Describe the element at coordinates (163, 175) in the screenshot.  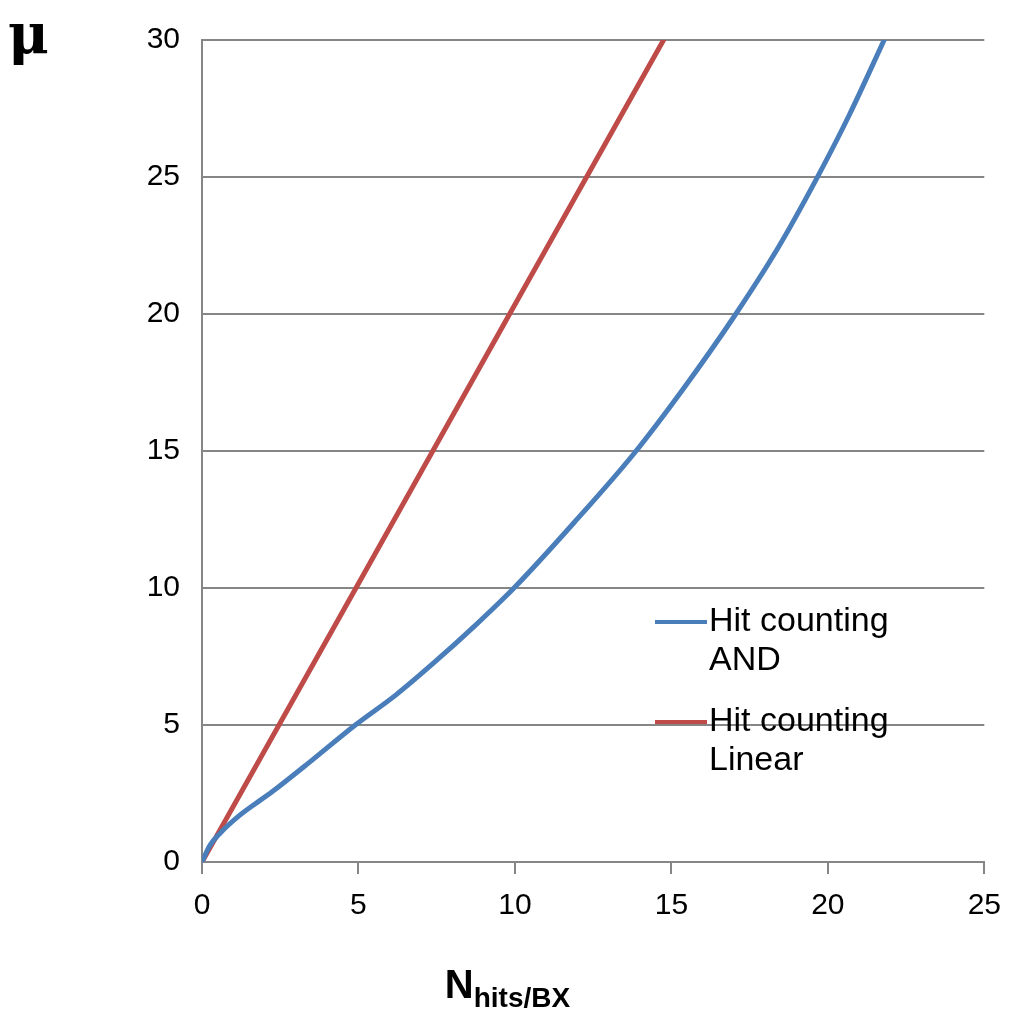
I see `y-tick-label: 25` at that location.